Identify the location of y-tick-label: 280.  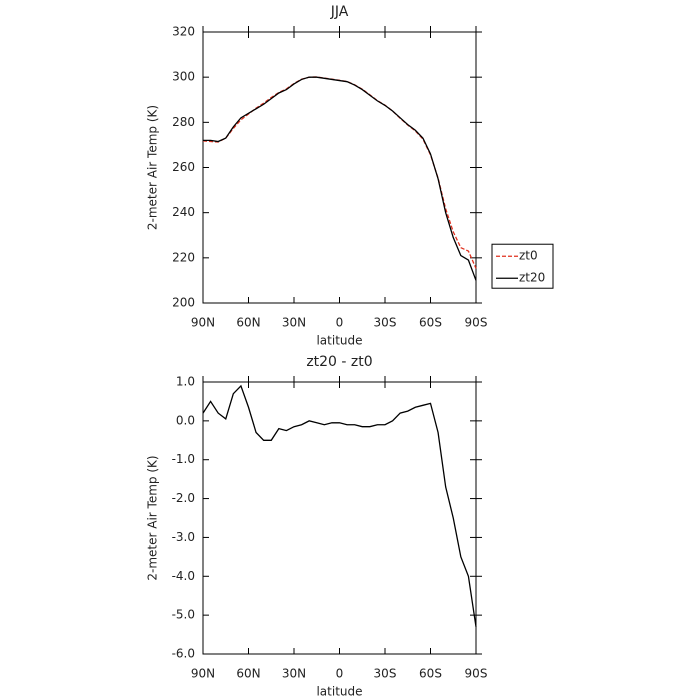
(183, 122).